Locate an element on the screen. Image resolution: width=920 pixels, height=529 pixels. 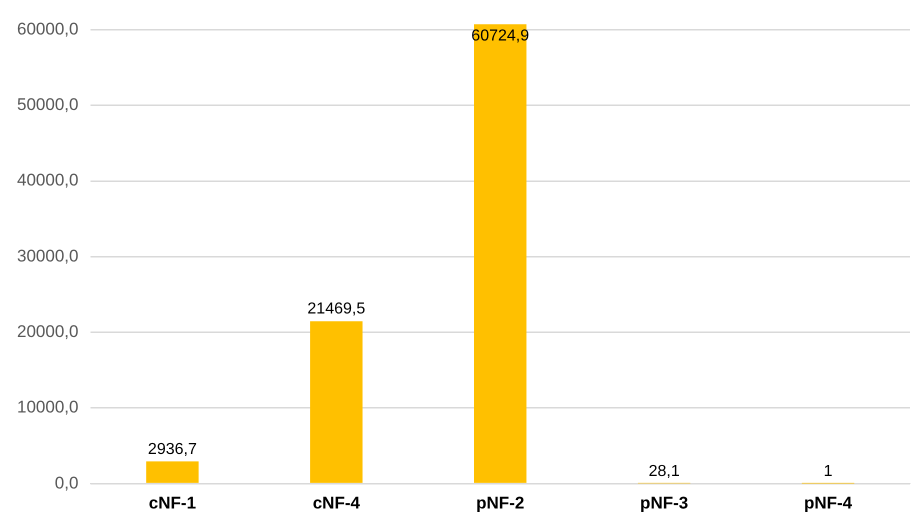
y-tick-label: 40000,0 is located at coordinates (47, 180).